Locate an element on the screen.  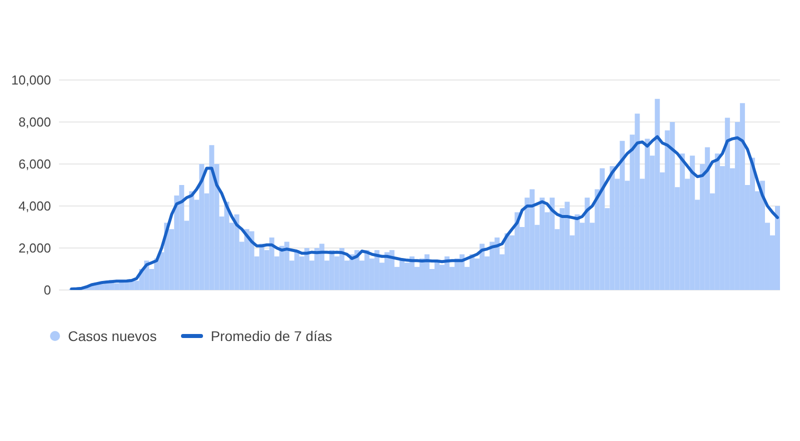
y-tick-label: 8,000 is located at coordinates (34, 122).